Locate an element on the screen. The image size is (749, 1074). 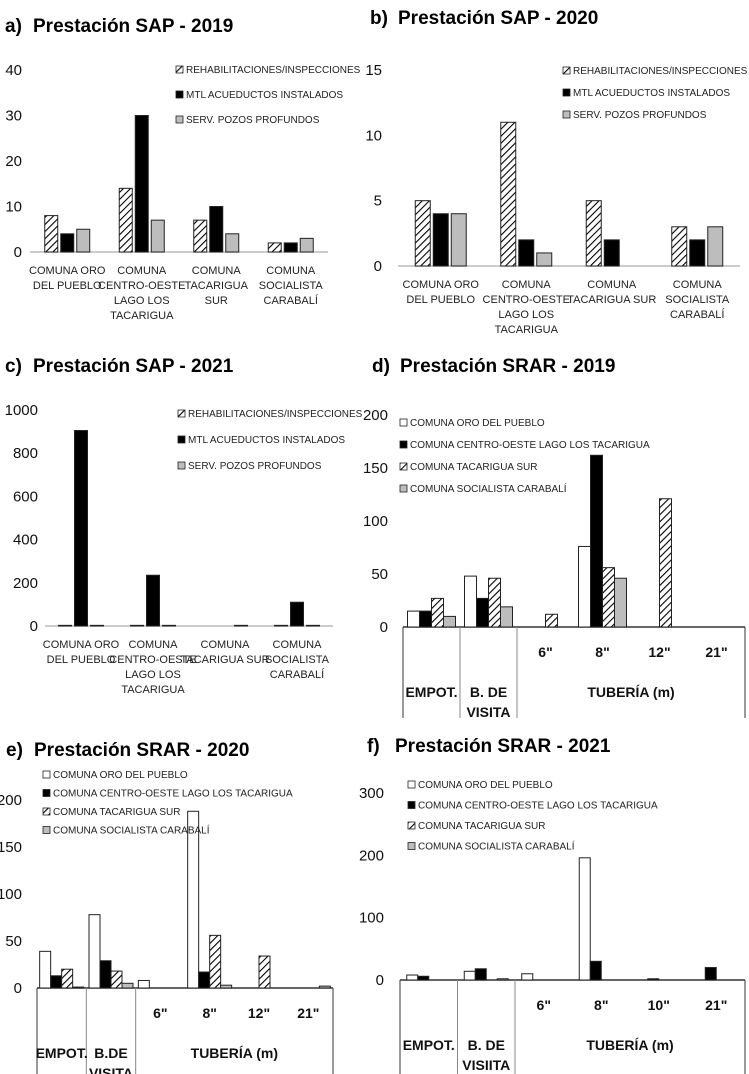
y-tick-label: 50 is located at coordinates (13, 941).